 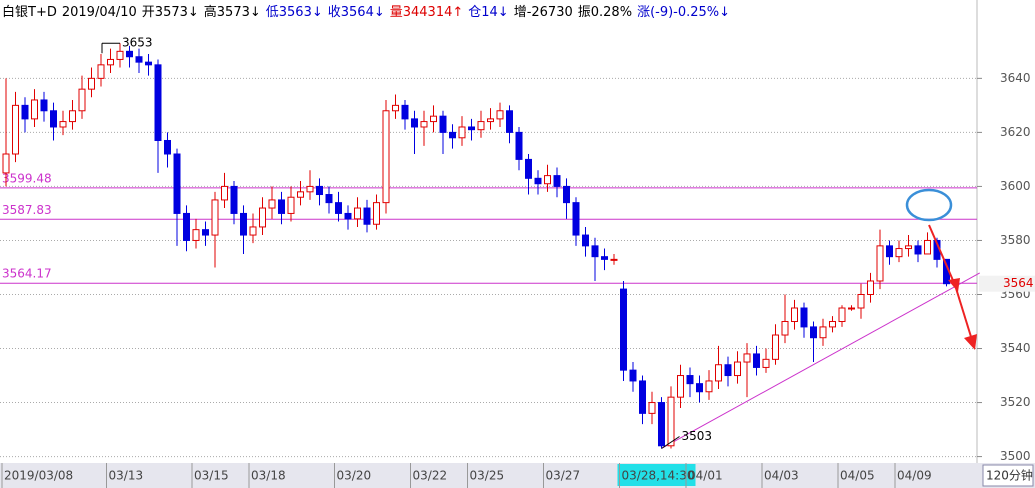 What do you see at coordinates (27, 274) in the screenshot?
I see `level-label: 3564.17` at bounding box center [27, 274].